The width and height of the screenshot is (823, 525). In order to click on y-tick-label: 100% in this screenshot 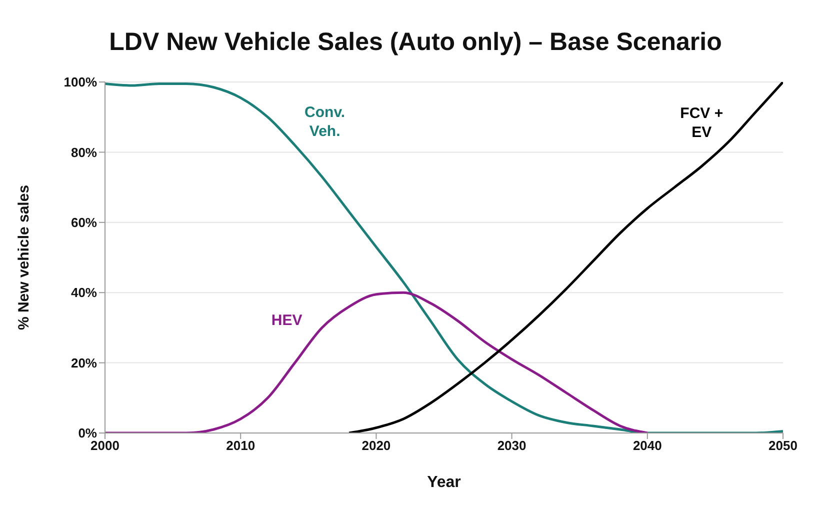, I will do `click(81, 82)`.